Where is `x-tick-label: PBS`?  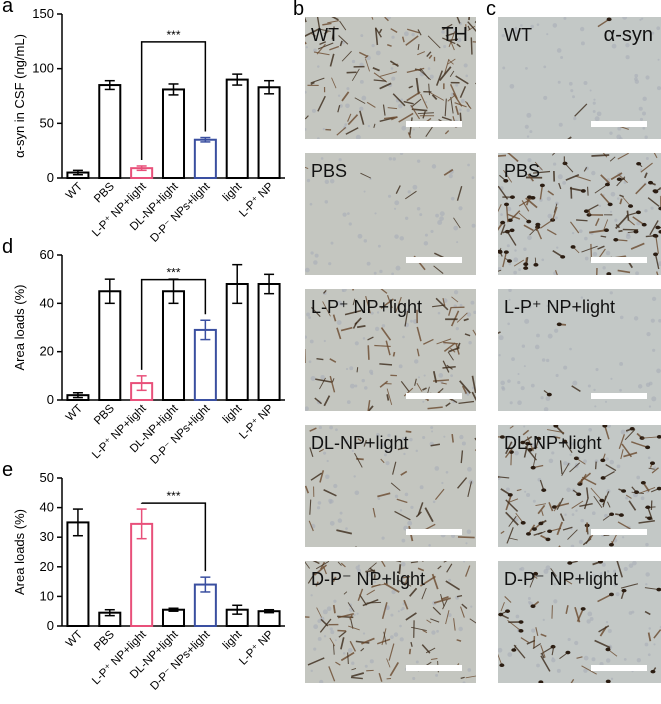
x-tick-label: PBS is located at coordinates (104, 414).